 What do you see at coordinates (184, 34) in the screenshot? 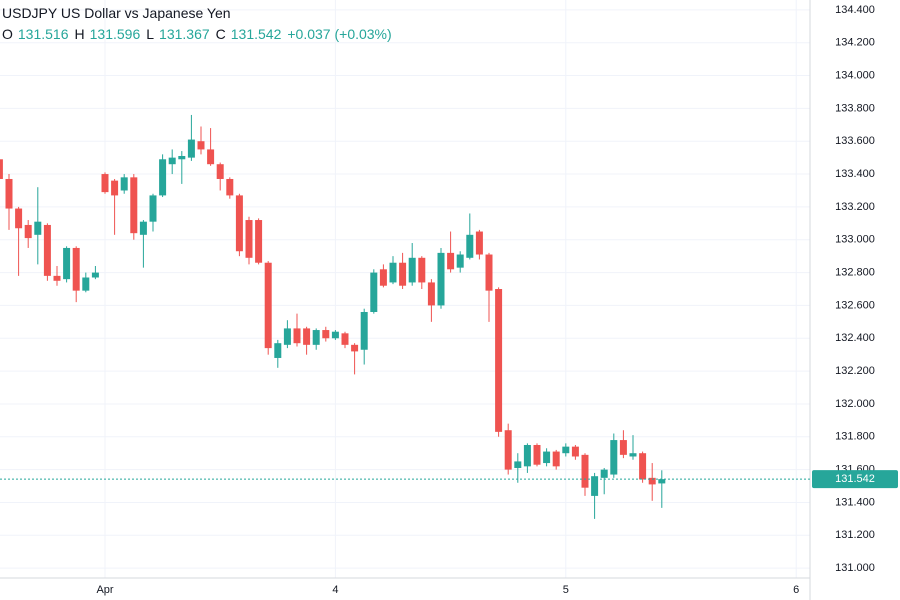
I see `legend-value: 131.367` at bounding box center [184, 34].